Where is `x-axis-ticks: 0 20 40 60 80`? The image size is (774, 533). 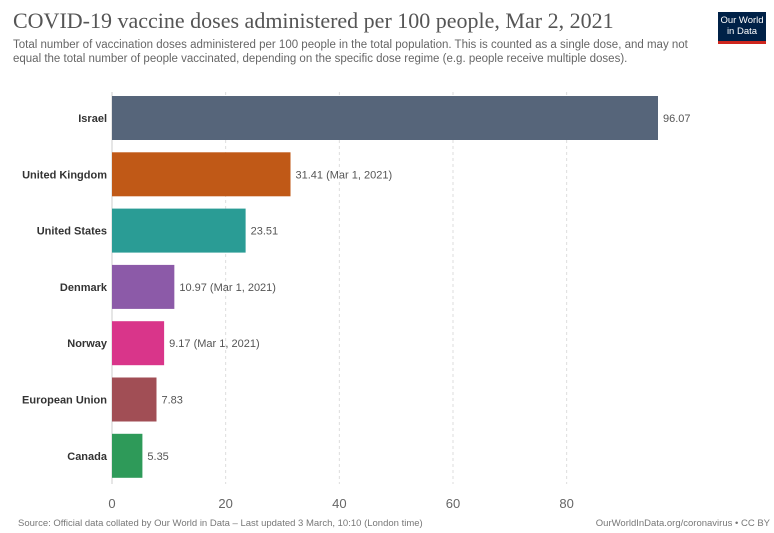 x-axis-ticks: 0 20 40 60 80 is located at coordinates (341, 503).